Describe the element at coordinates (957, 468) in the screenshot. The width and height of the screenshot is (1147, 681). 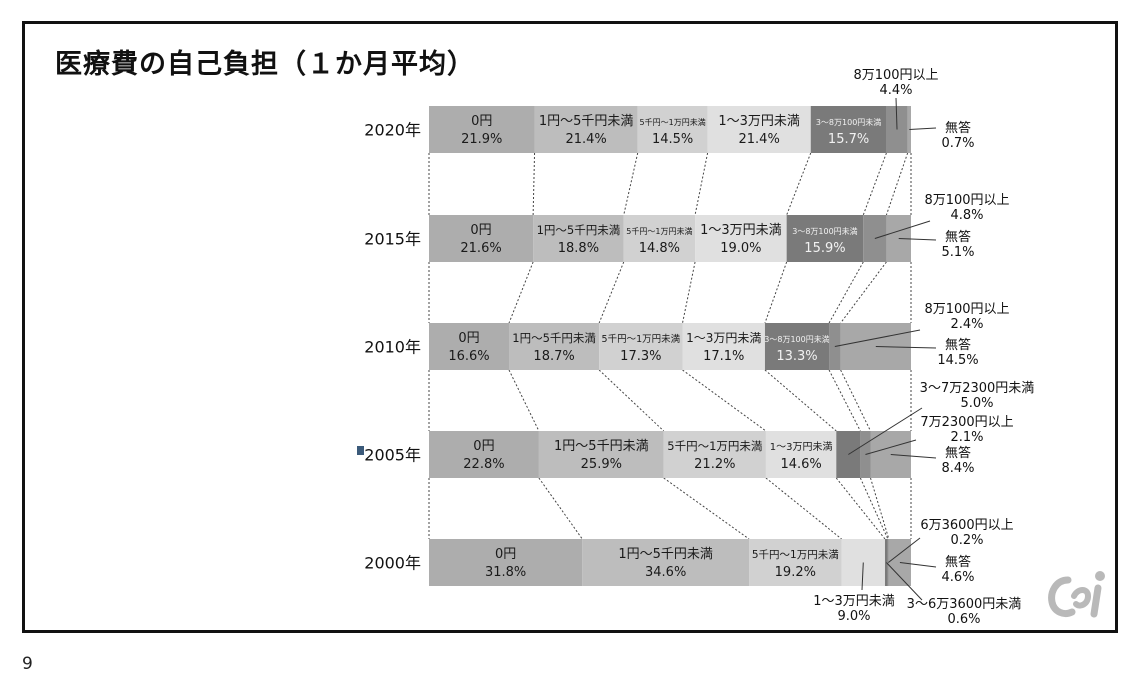
I see `callout-value: 8.4%` at that location.